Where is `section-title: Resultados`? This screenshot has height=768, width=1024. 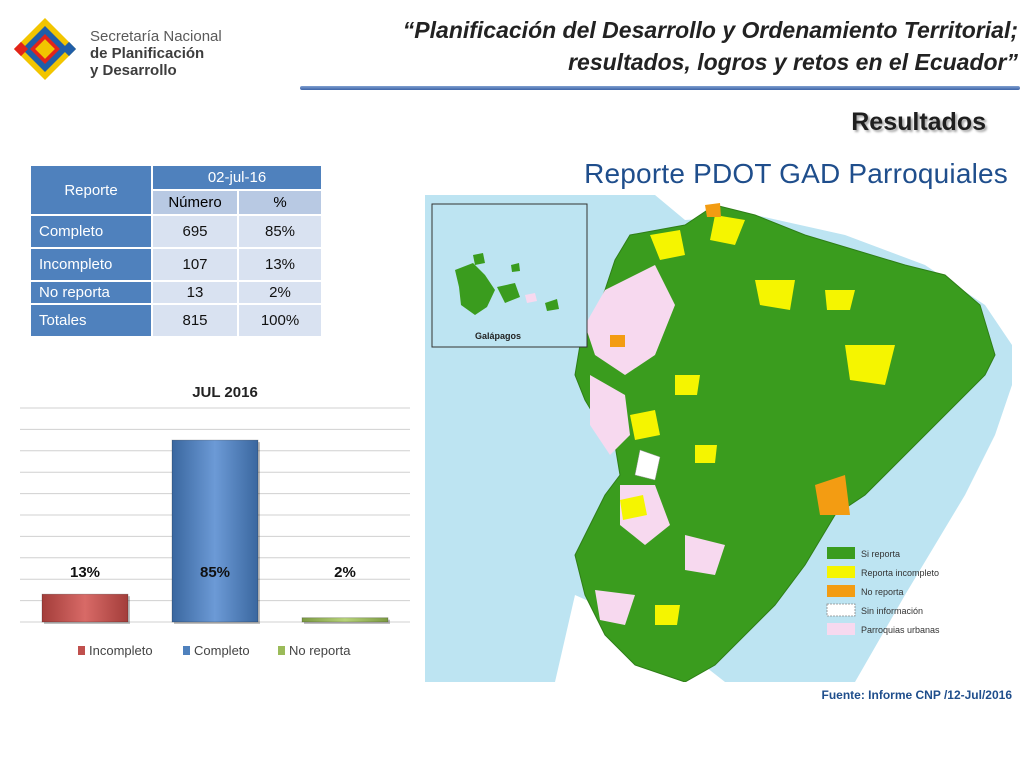 section-title: Resultados is located at coordinates (918, 122).